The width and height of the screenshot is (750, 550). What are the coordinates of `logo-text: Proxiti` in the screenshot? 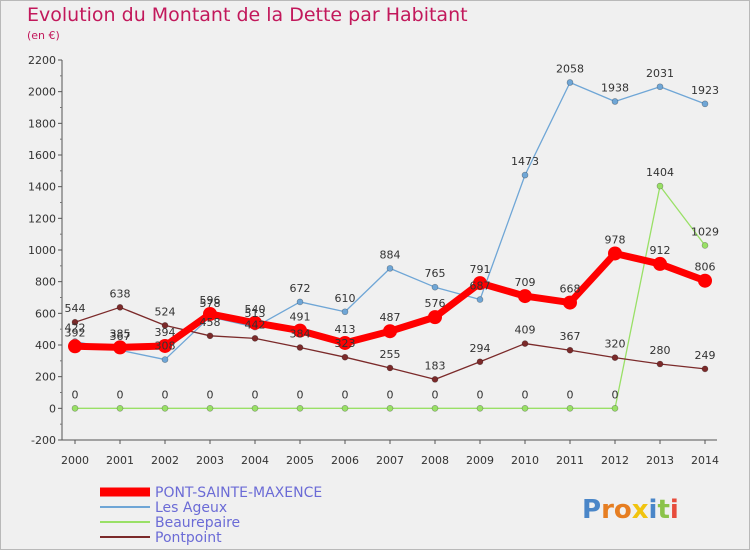 It's located at (630, 510).